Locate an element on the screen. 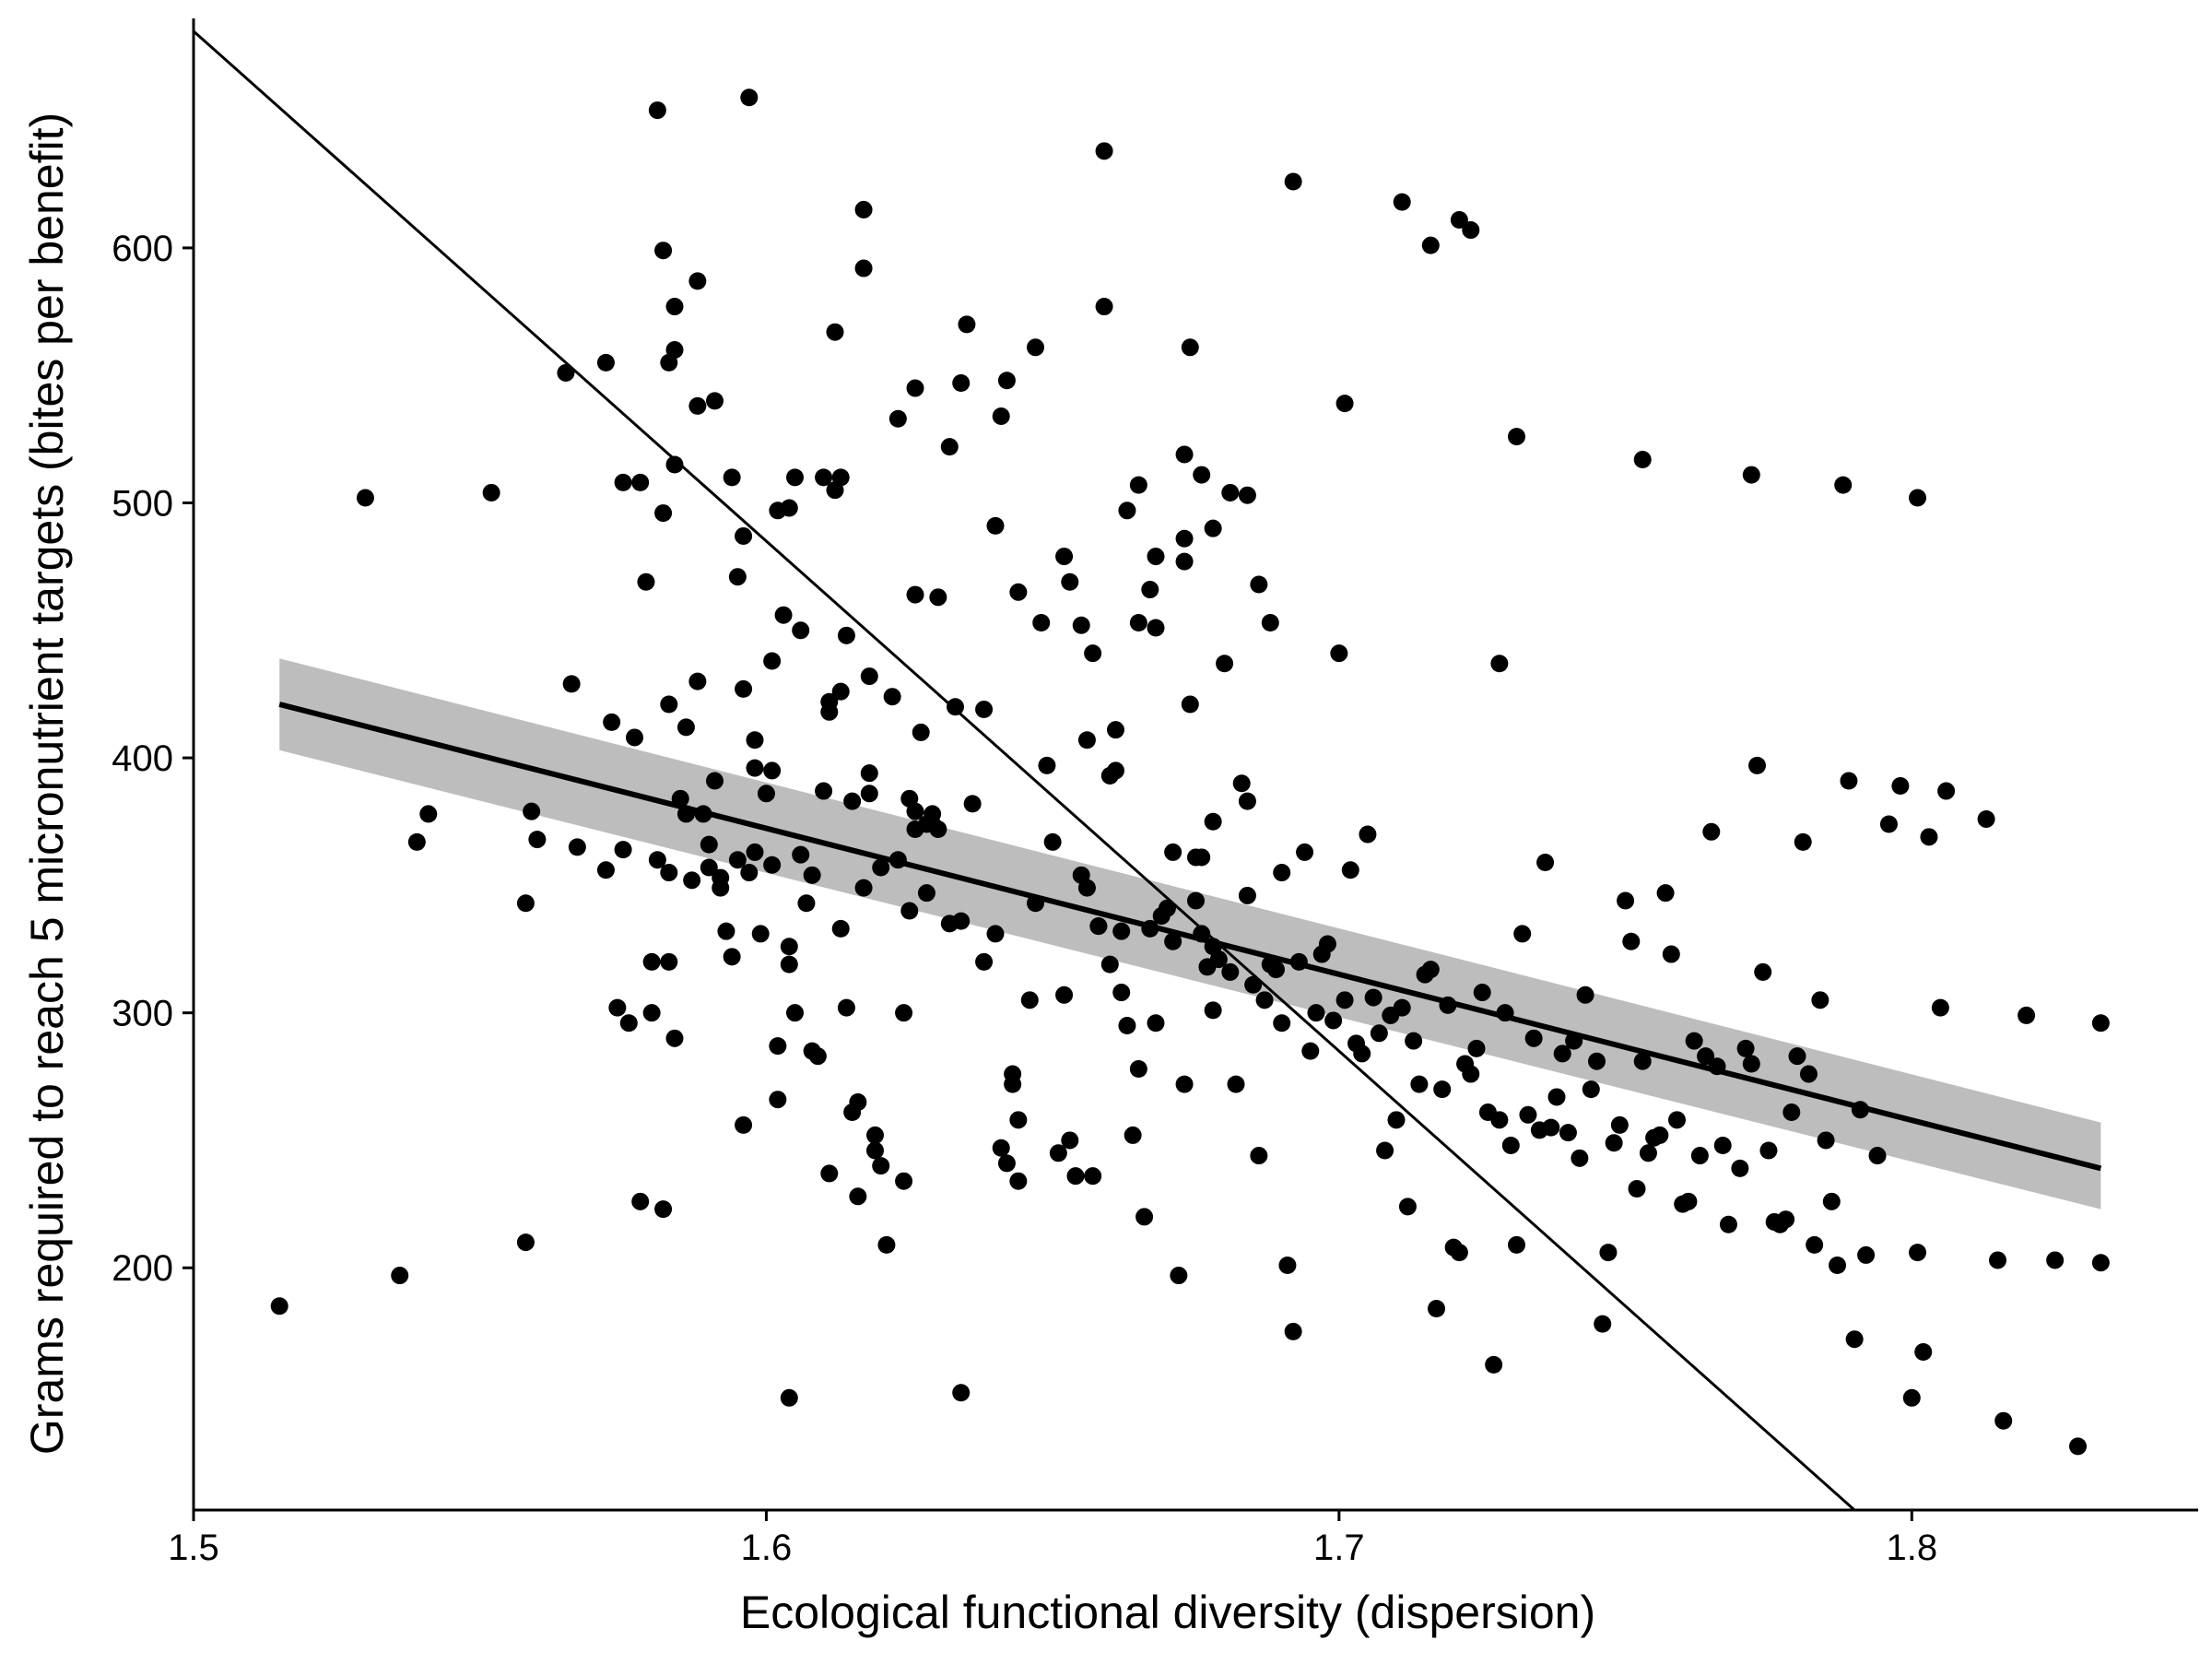 This screenshot has width=2212, height=1664. x-tick-label: 1.8 is located at coordinates (1911, 1548).